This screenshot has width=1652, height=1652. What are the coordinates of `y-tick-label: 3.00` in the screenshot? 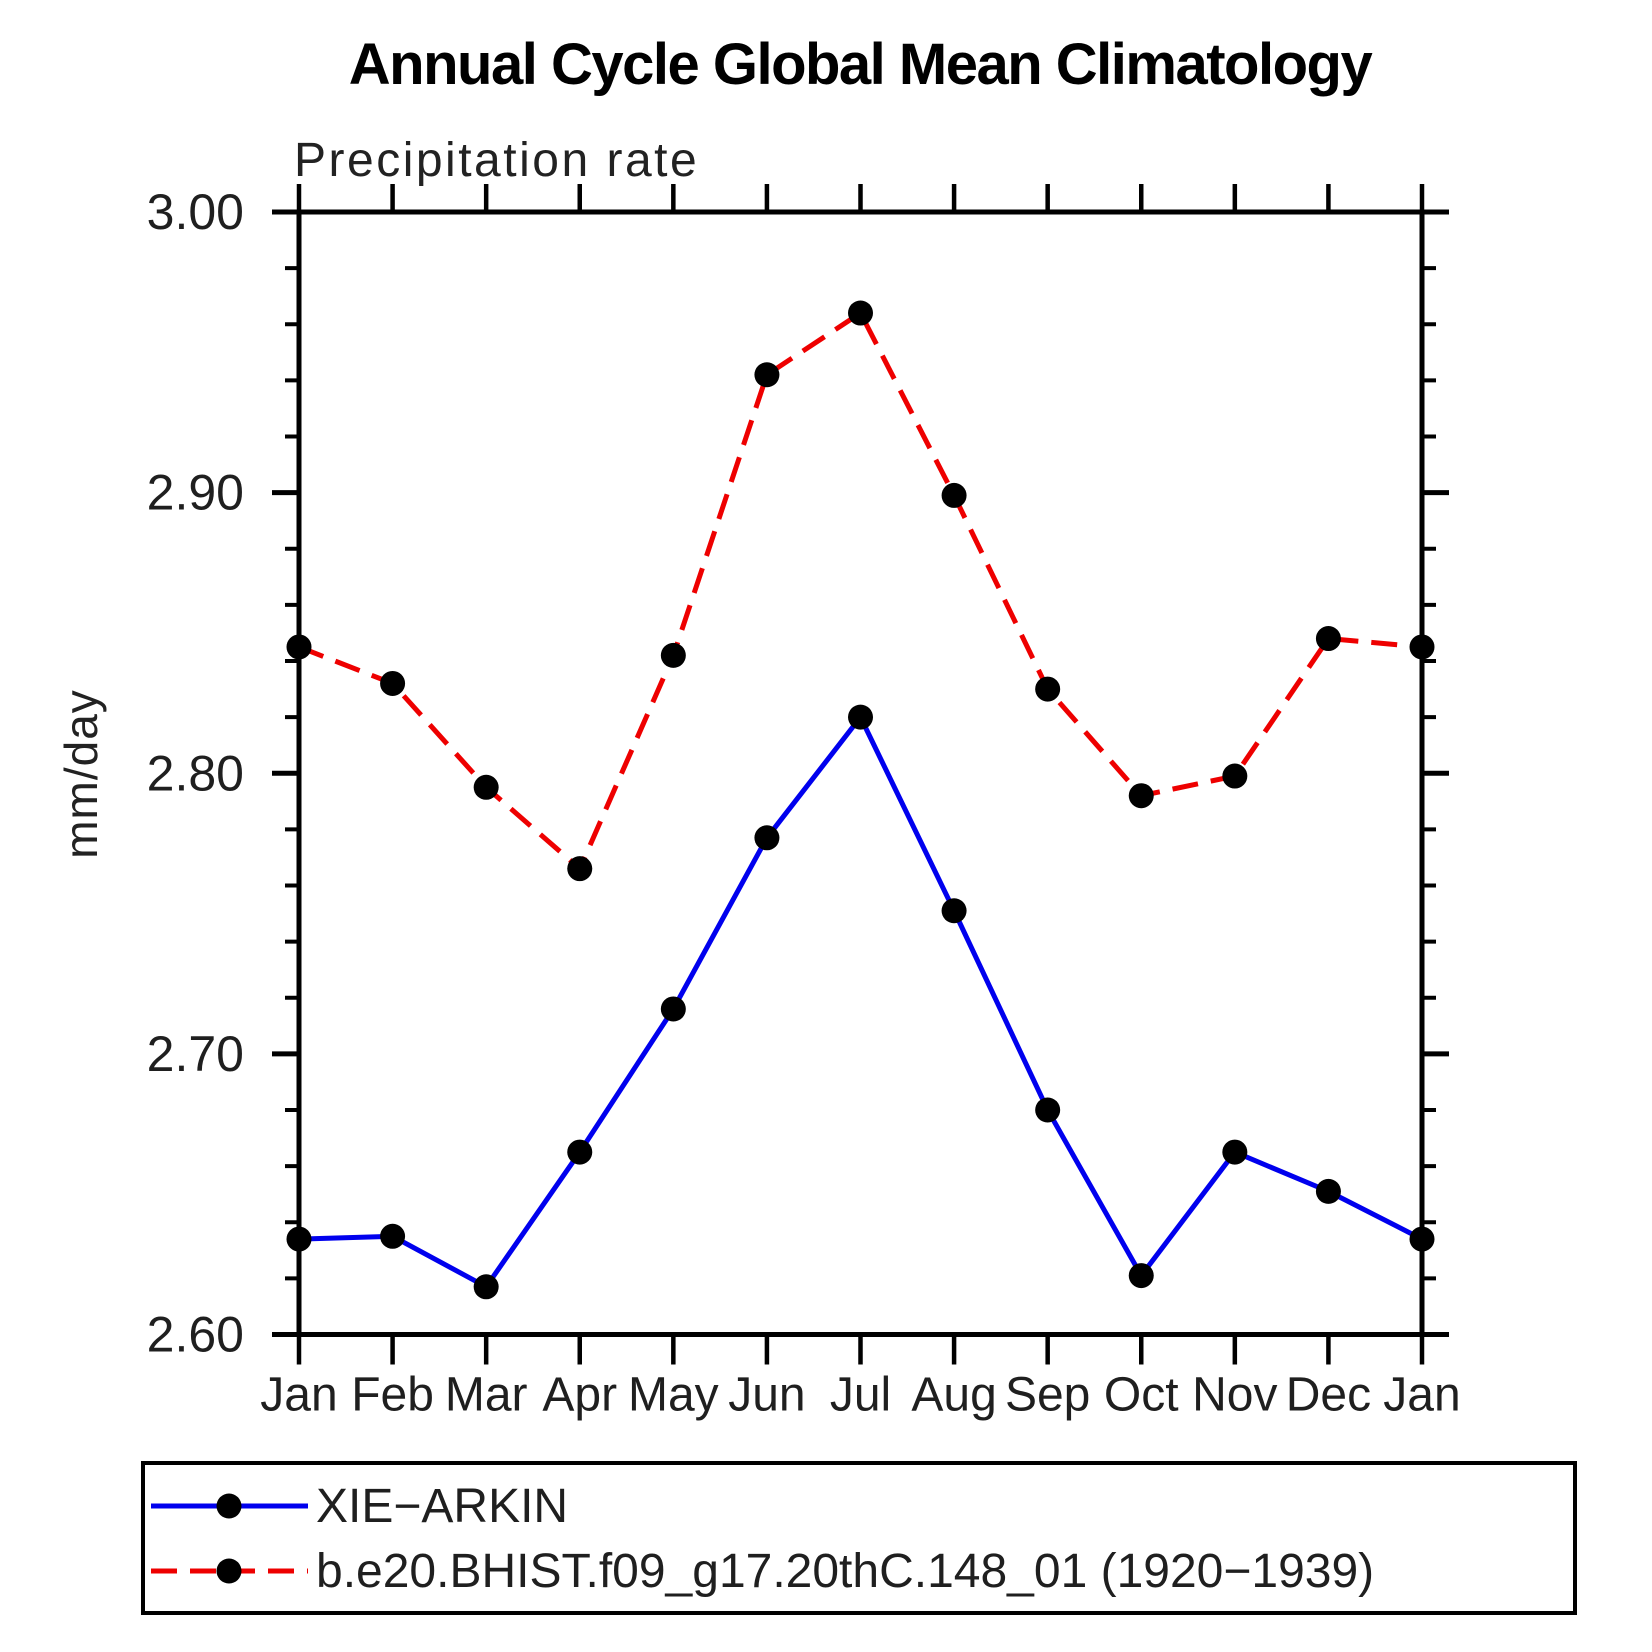 It's located at (195, 212).